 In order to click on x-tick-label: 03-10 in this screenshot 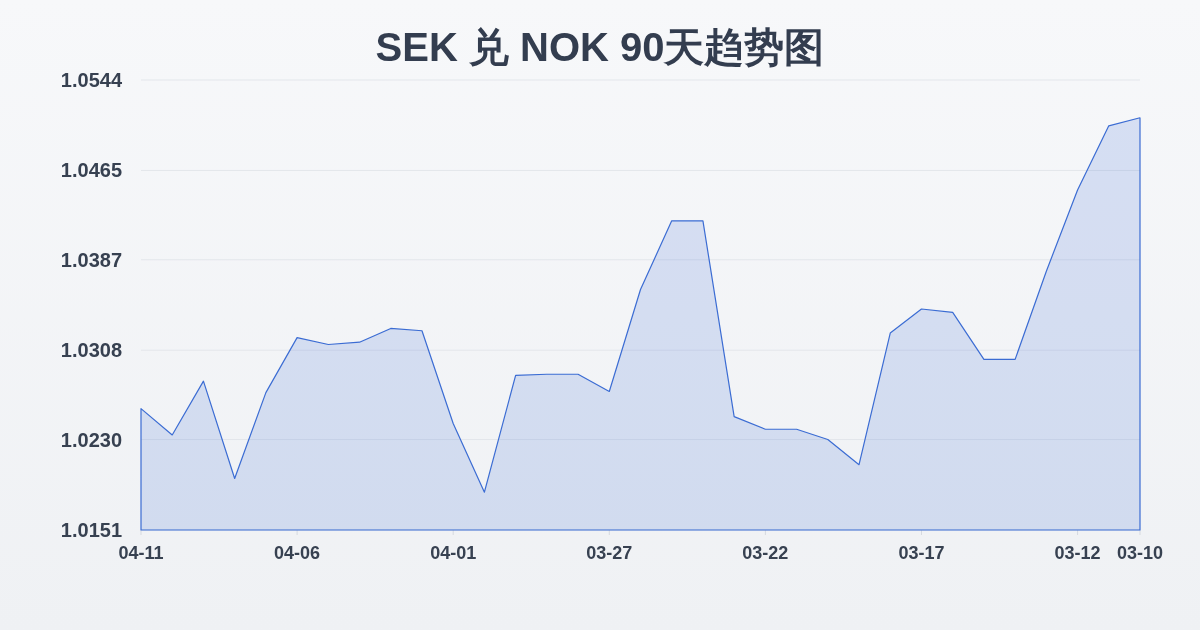, I will do `click(1140, 553)`.